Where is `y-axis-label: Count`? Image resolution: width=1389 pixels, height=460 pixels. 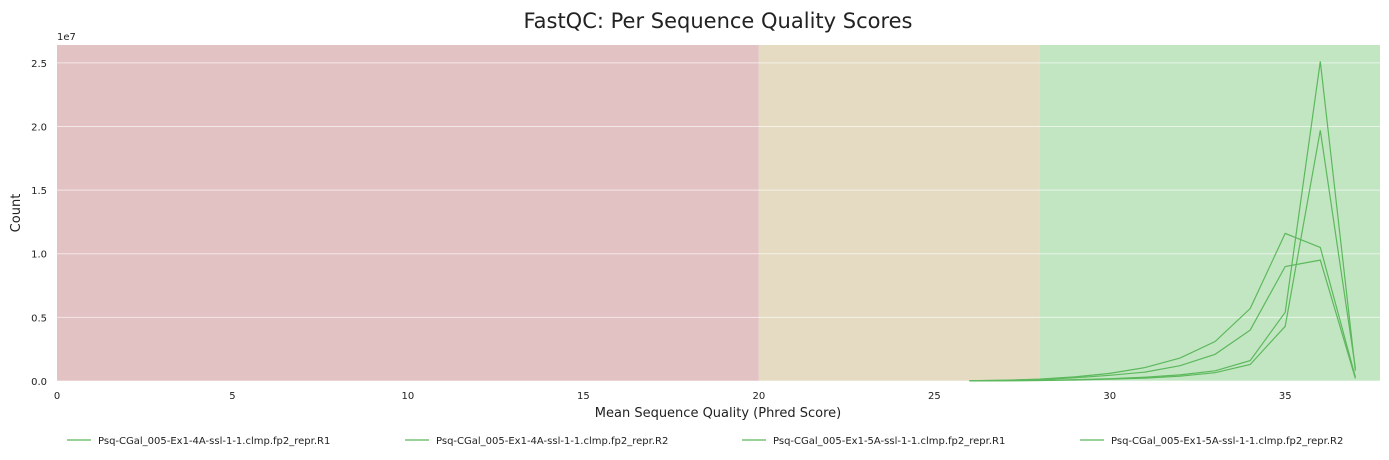 y-axis-label: Count is located at coordinates (16, 213).